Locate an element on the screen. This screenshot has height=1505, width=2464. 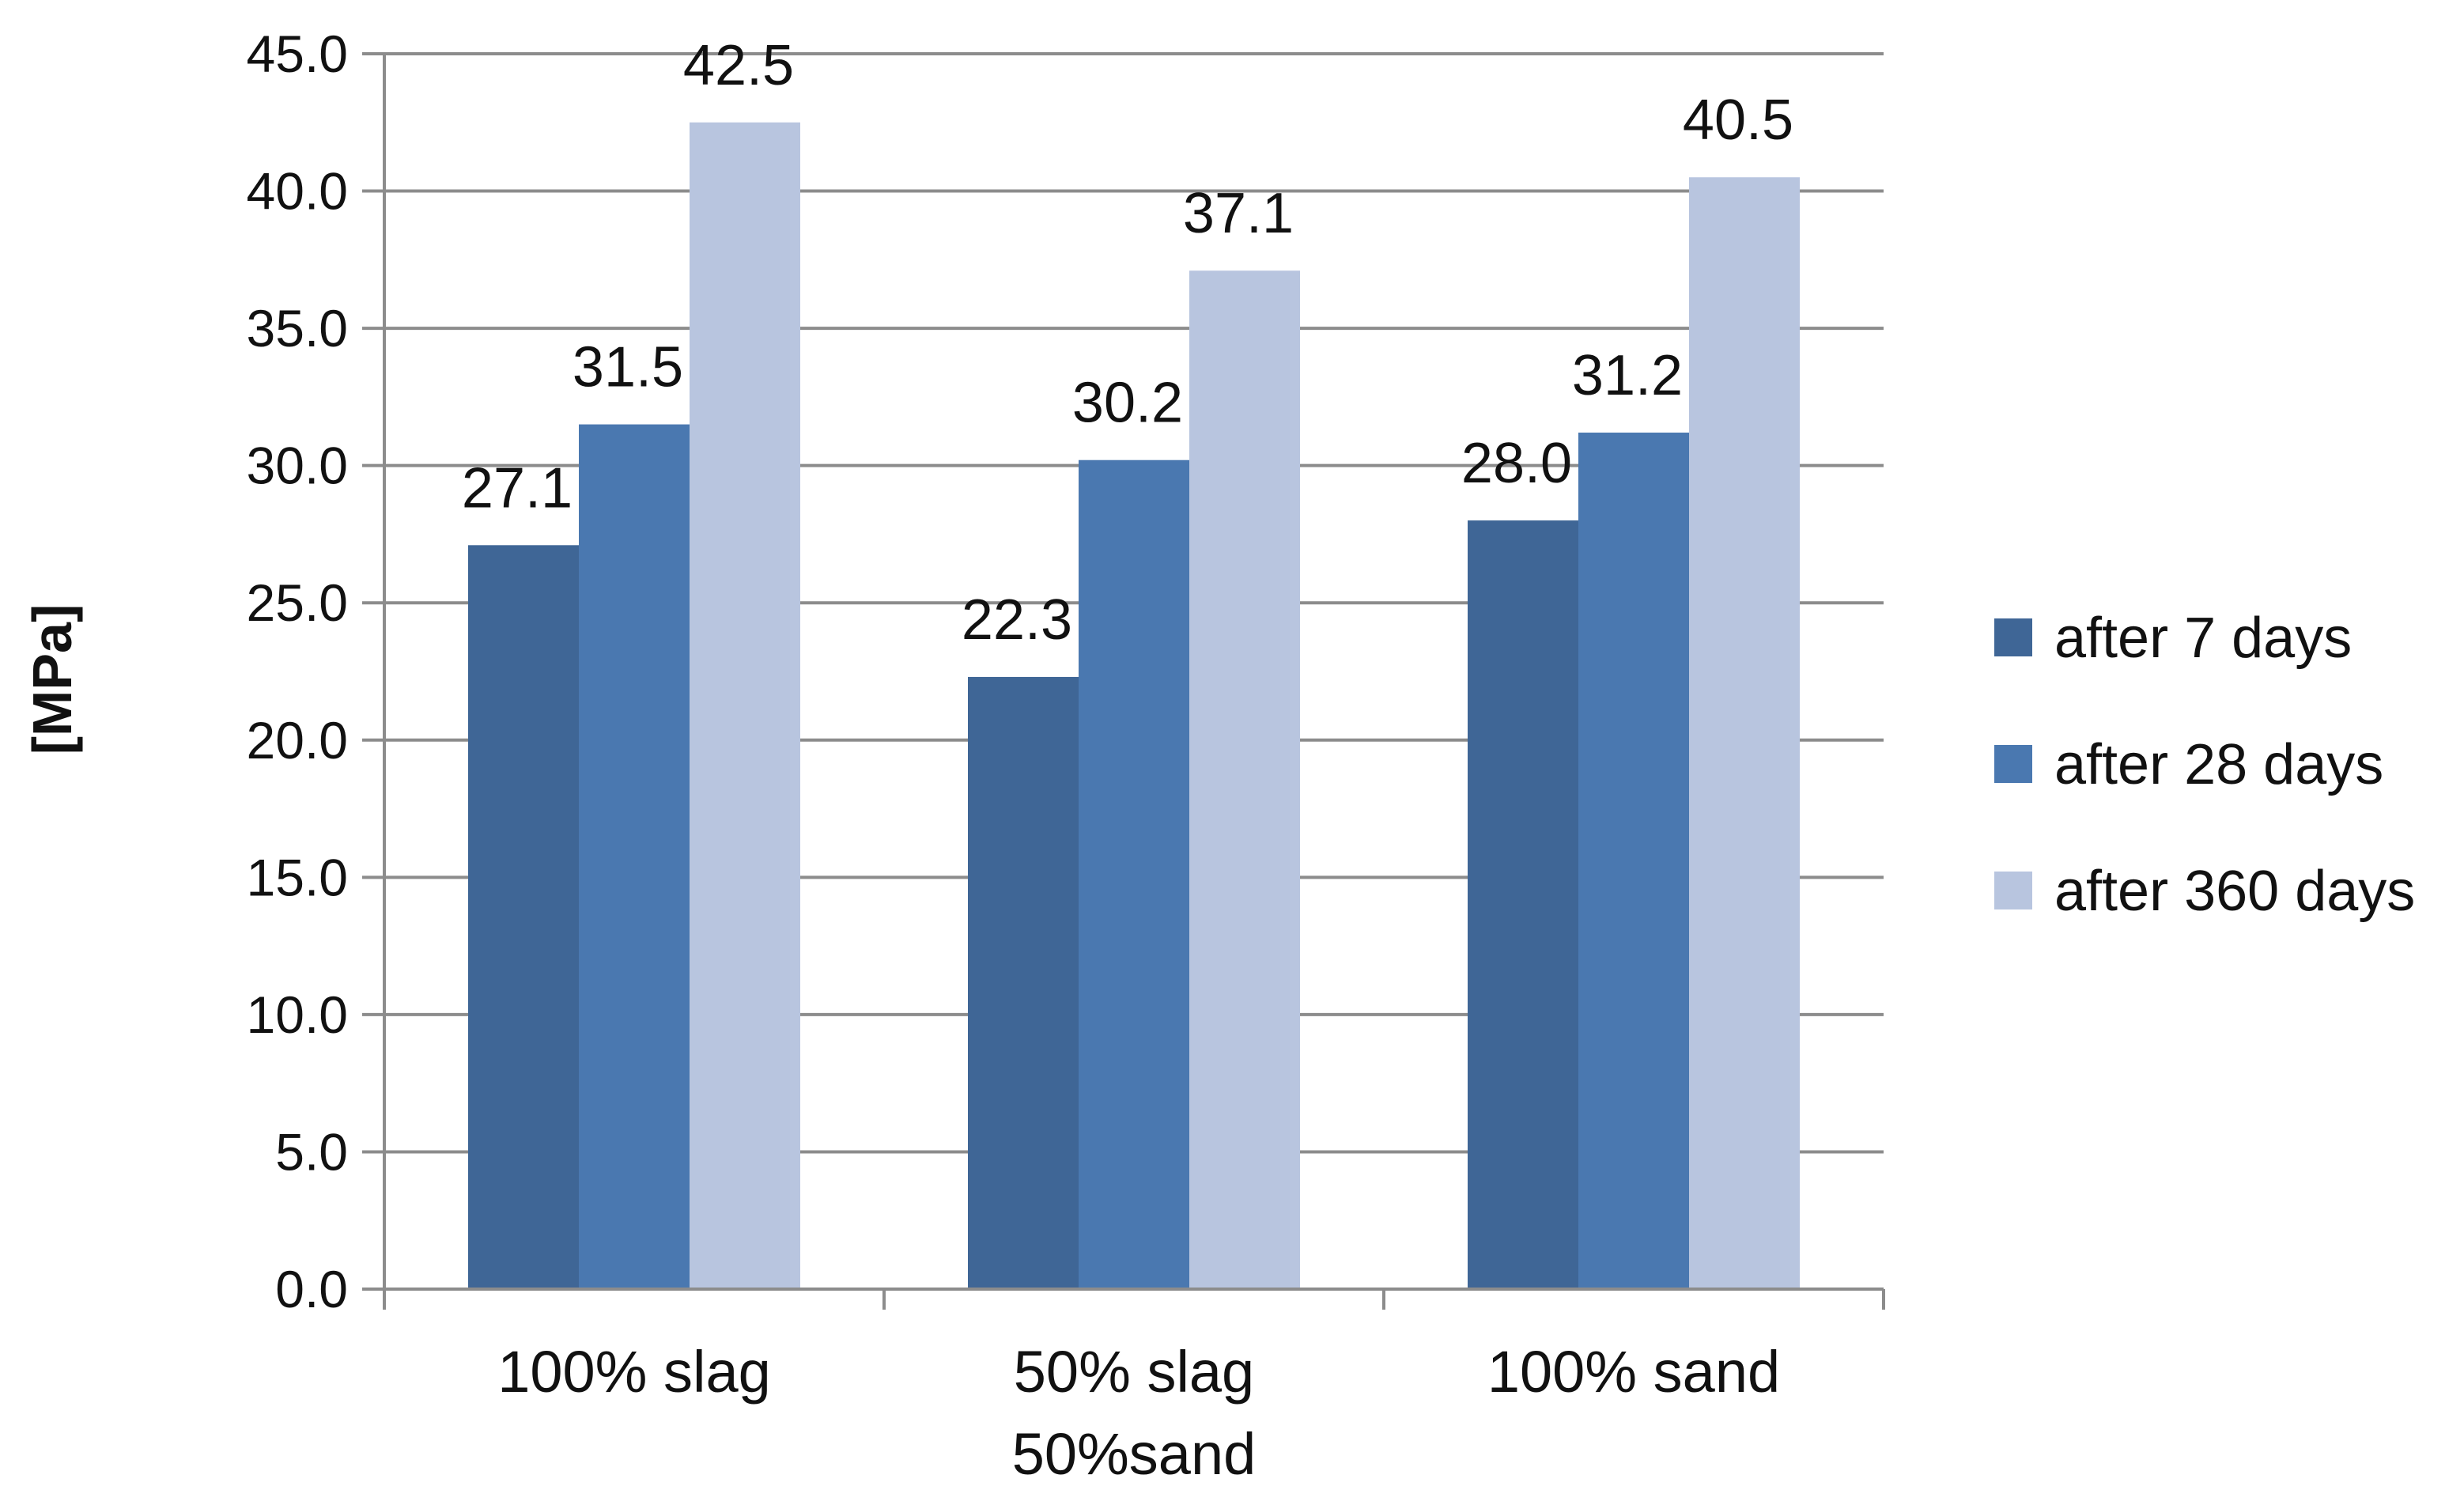
data-label: 31.5 is located at coordinates (628, 368).